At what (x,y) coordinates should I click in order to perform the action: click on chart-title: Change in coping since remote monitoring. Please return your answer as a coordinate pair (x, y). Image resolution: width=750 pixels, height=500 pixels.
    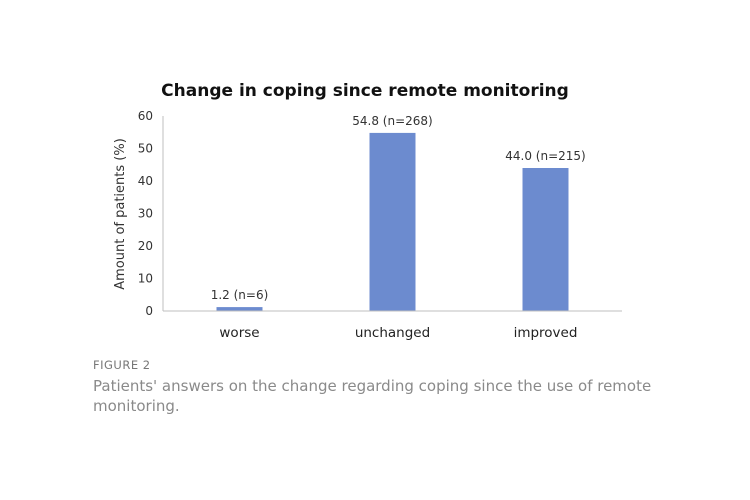
    Looking at the image, I should click on (365, 91).